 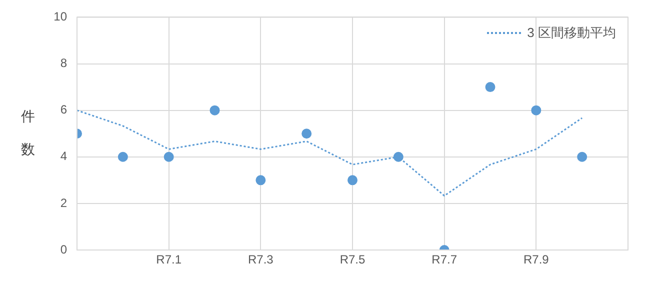 I want to click on x-tick-label: R7.3, so click(x=261, y=259).